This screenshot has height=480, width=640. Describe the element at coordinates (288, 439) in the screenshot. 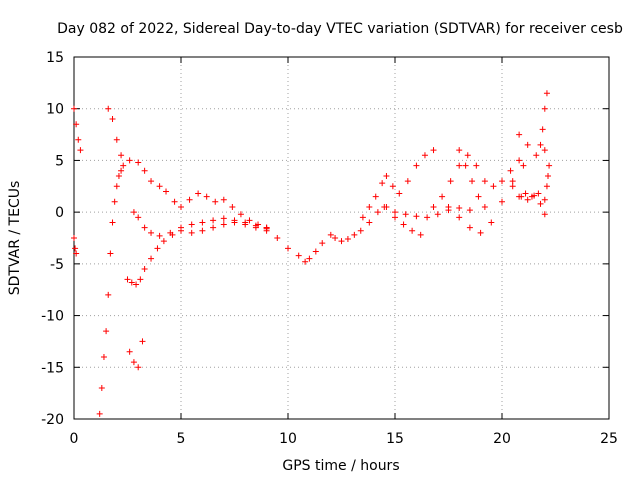

I see `x-tick-label: 10` at that location.